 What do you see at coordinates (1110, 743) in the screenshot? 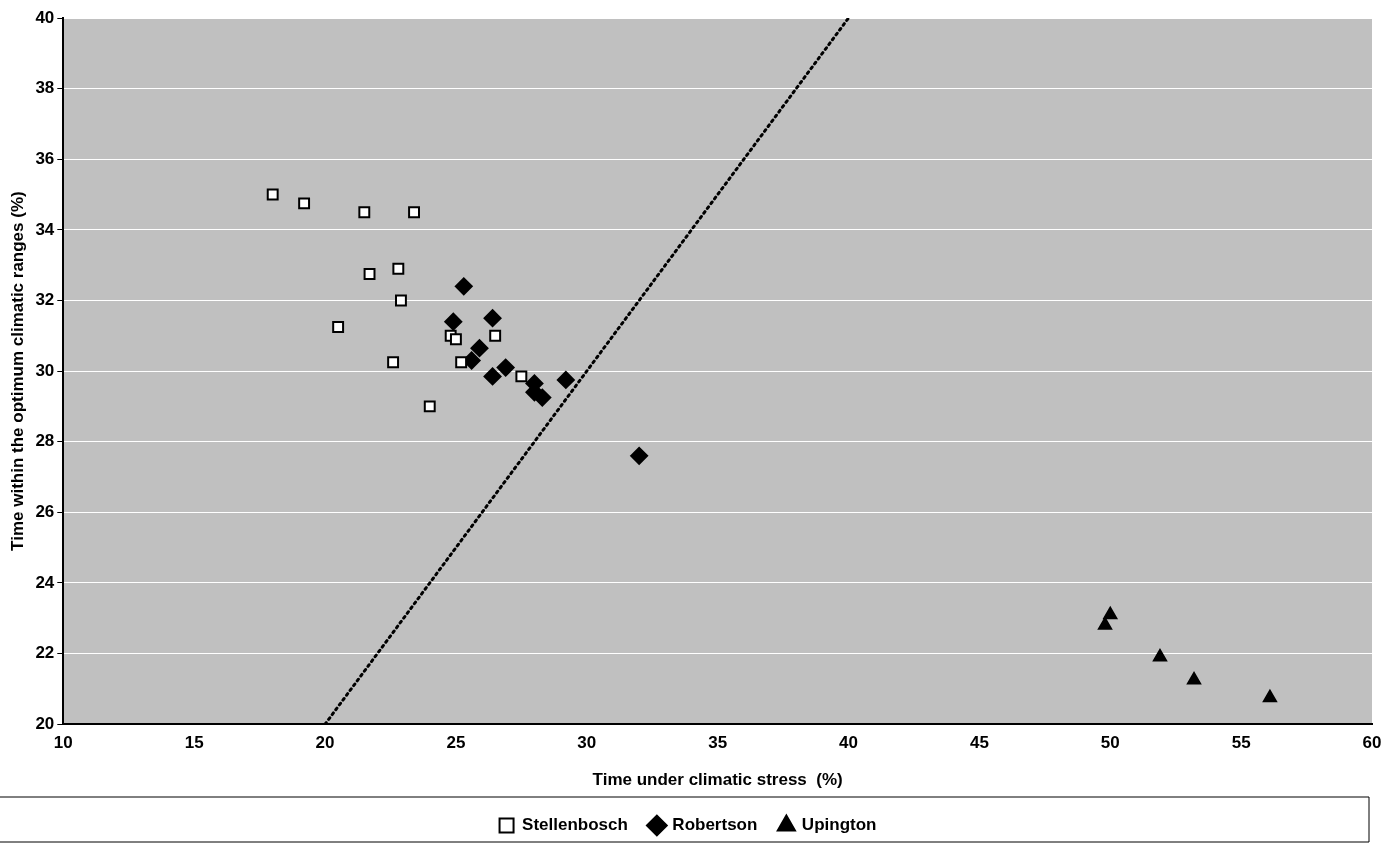
I see `x-tick-label: 50` at bounding box center [1110, 743].